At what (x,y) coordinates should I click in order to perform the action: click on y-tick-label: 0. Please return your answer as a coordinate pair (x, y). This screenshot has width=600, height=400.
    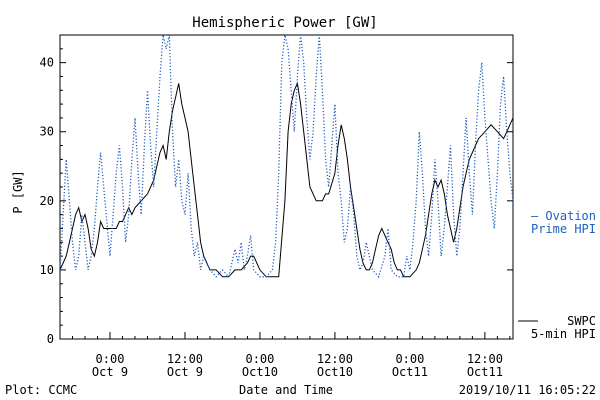
    Looking at the image, I should click on (50, 339).